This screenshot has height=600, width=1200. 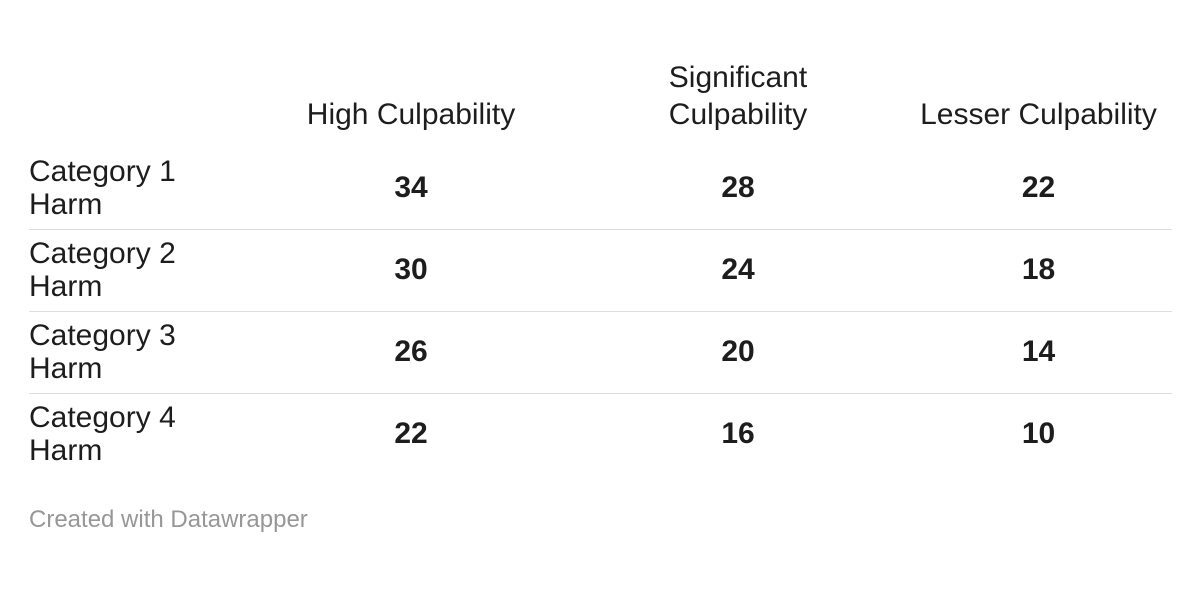 What do you see at coordinates (738, 96) in the screenshot?
I see `column-header-significant-culpability: Significant Culpability` at bounding box center [738, 96].